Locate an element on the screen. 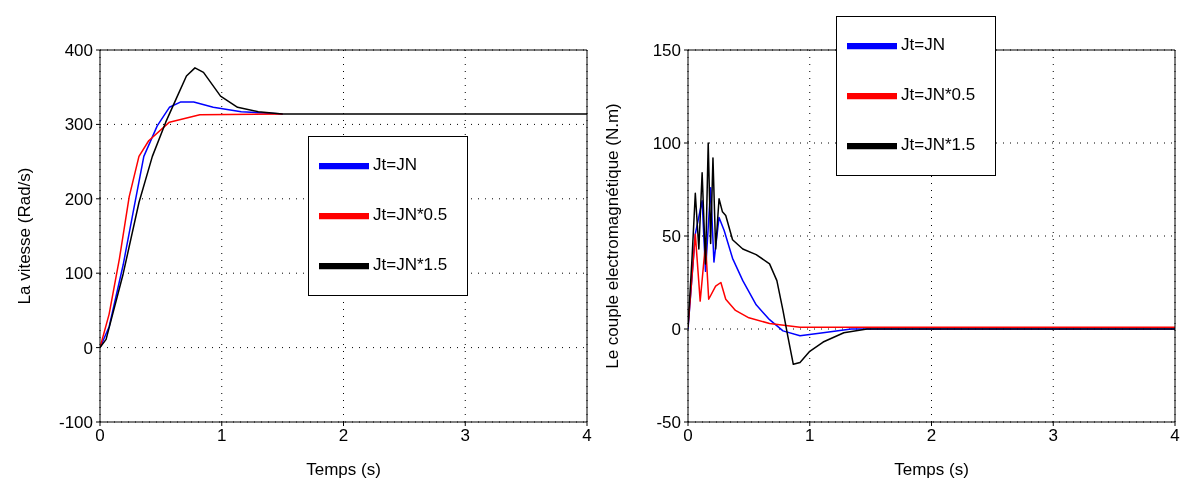 This screenshot has height=495, width=1192. y-tick-label: -100 is located at coordinates (75, 423).